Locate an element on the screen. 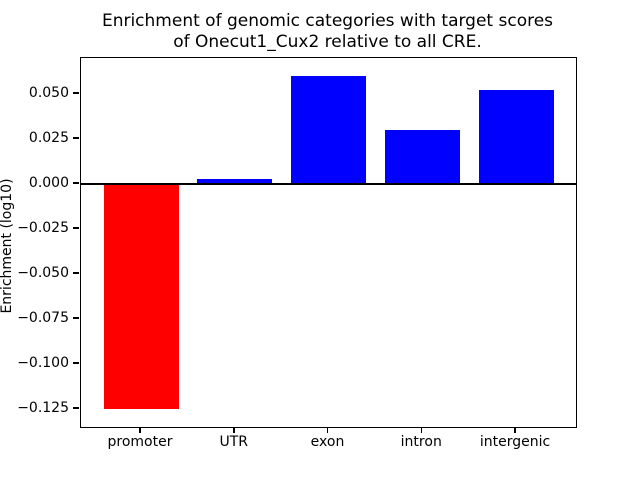  bar-intron is located at coordinates (422, 157).